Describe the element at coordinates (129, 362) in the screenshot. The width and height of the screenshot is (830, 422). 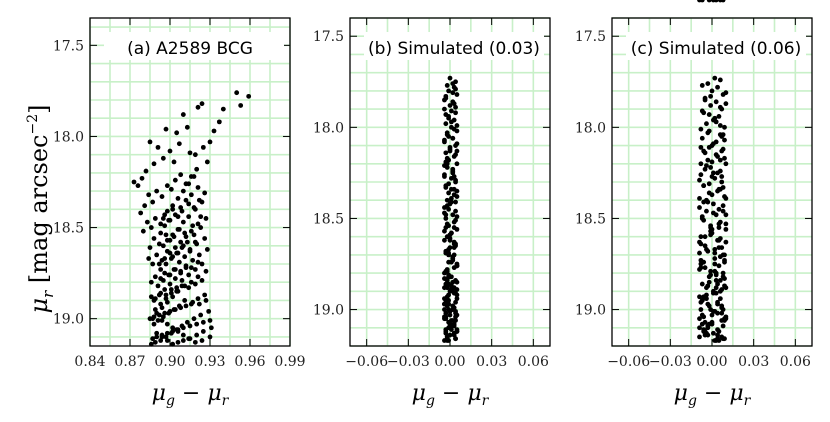
I see `x-tick-label: 0.87` at that location.